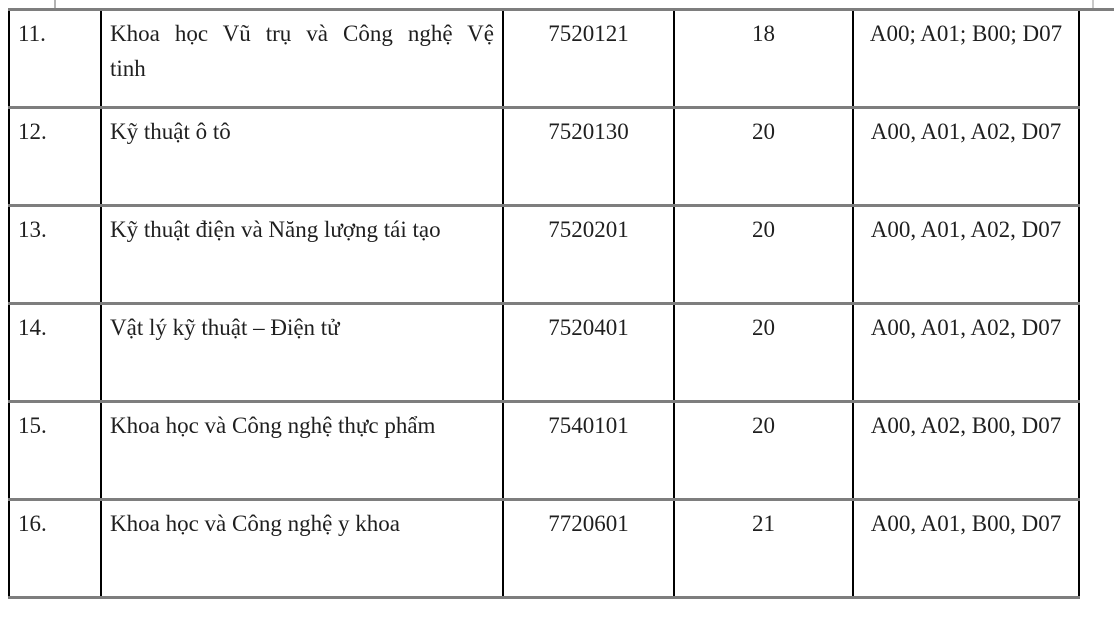 This screenshot has height=624, width=1120. Describe the element at coordinates (764, 59) in the screenshot. I see `benchmark-score-cell: 18` at that location.